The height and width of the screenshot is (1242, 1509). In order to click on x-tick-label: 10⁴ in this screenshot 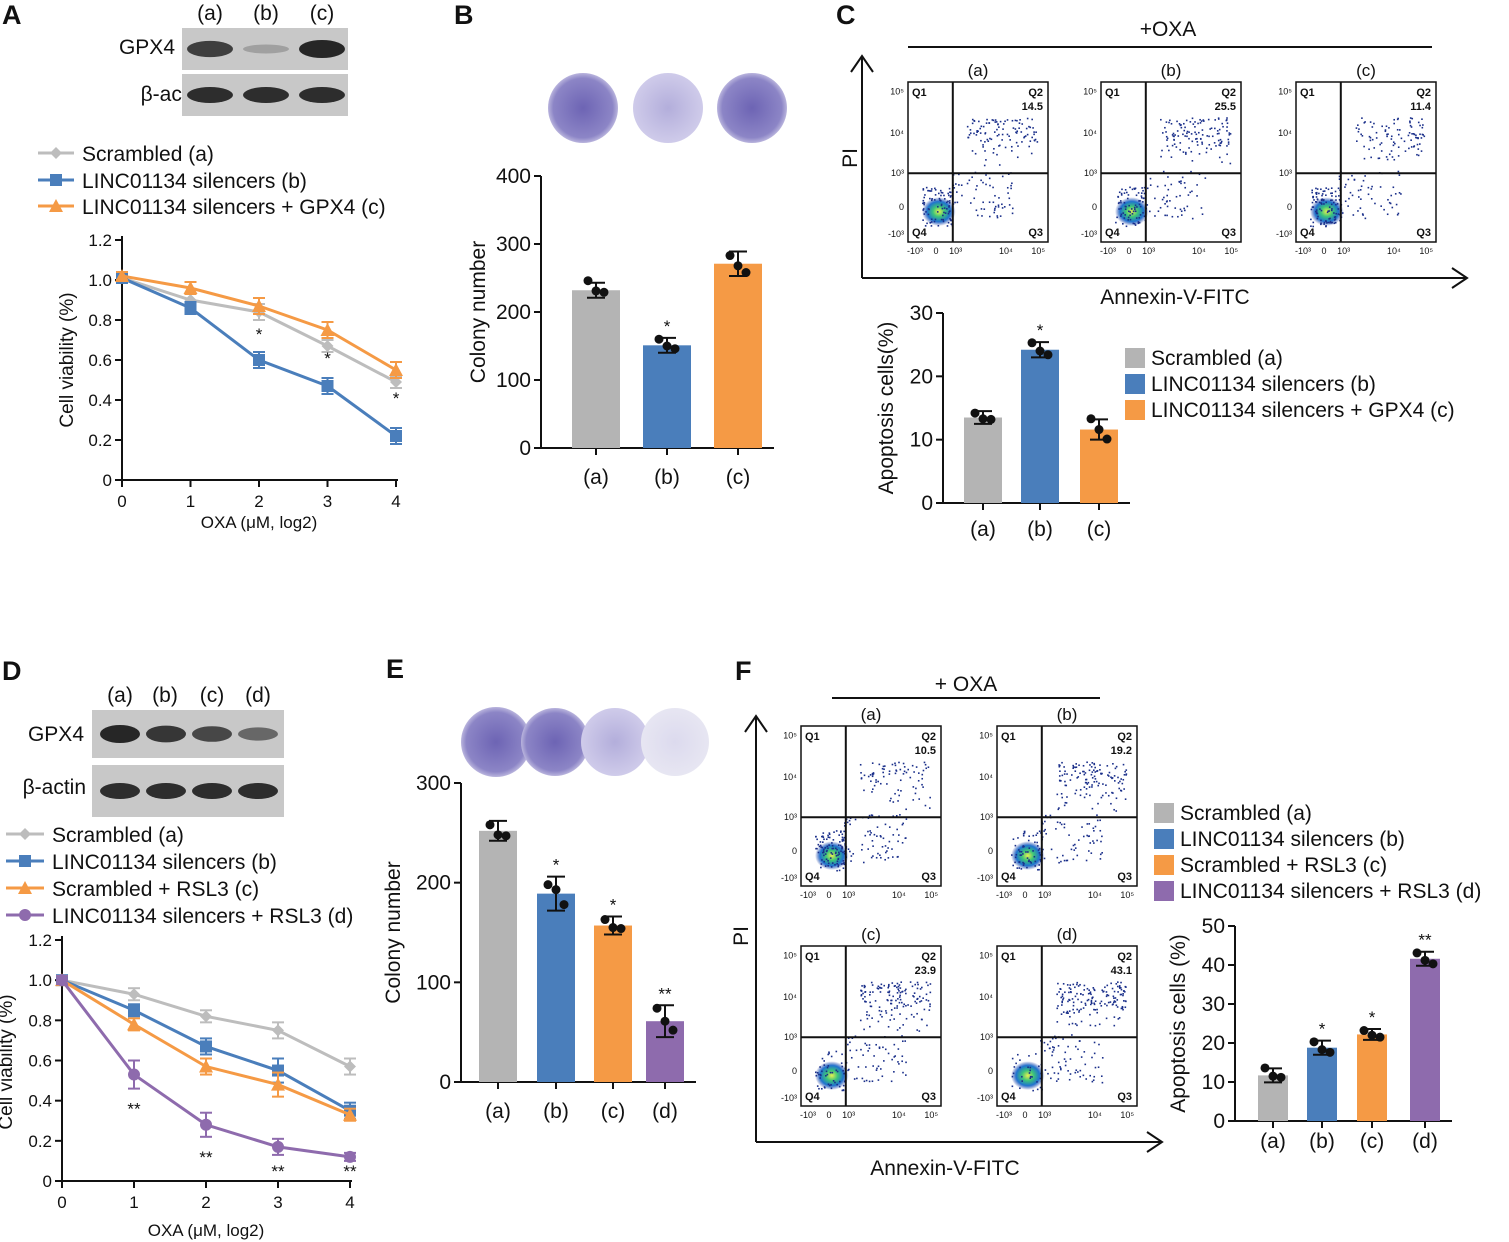, I will do `click(1394, 251)`.